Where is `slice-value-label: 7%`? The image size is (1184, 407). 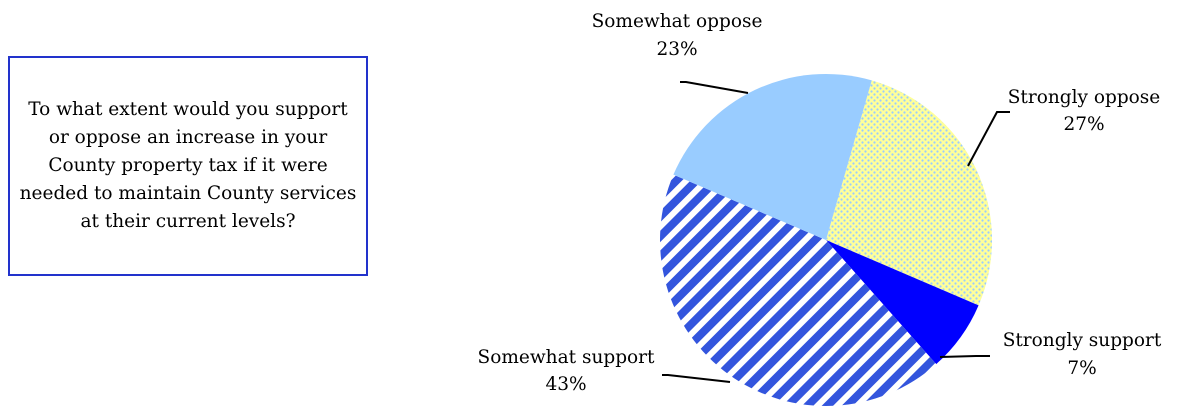
slice-value-label: 7% is located at coordinates (1081, 368).